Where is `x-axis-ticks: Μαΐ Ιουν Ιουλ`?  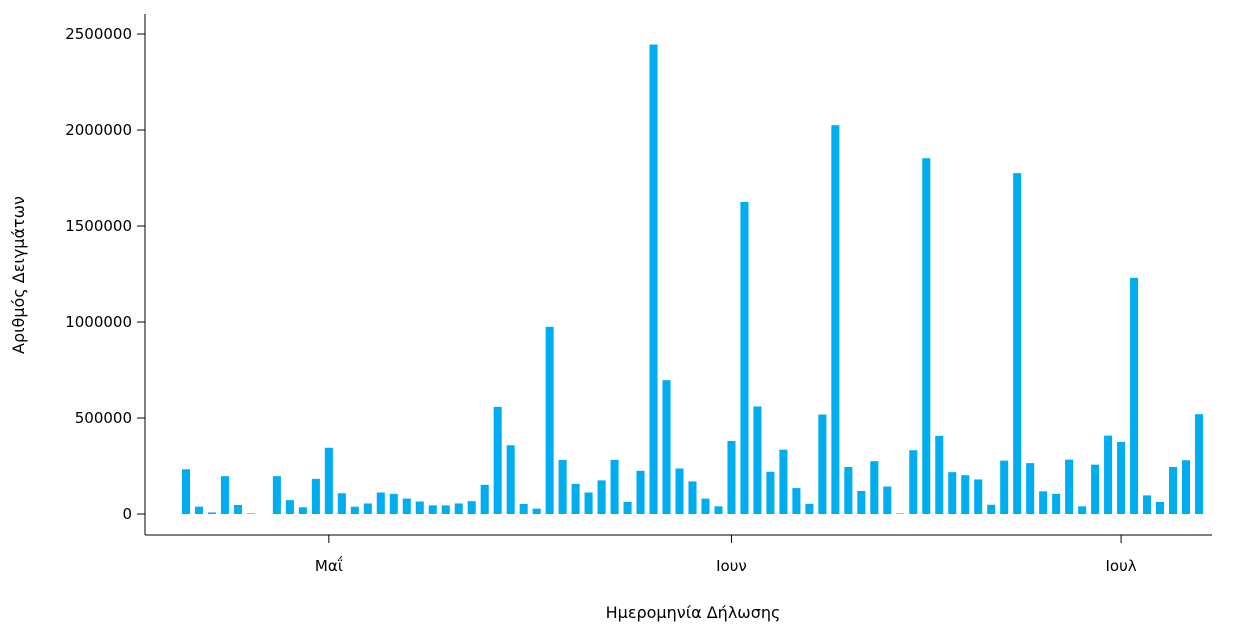
x-axis-ticks: Μαΐ Ιουν Ιουλ is located at coordinates (726, 555).